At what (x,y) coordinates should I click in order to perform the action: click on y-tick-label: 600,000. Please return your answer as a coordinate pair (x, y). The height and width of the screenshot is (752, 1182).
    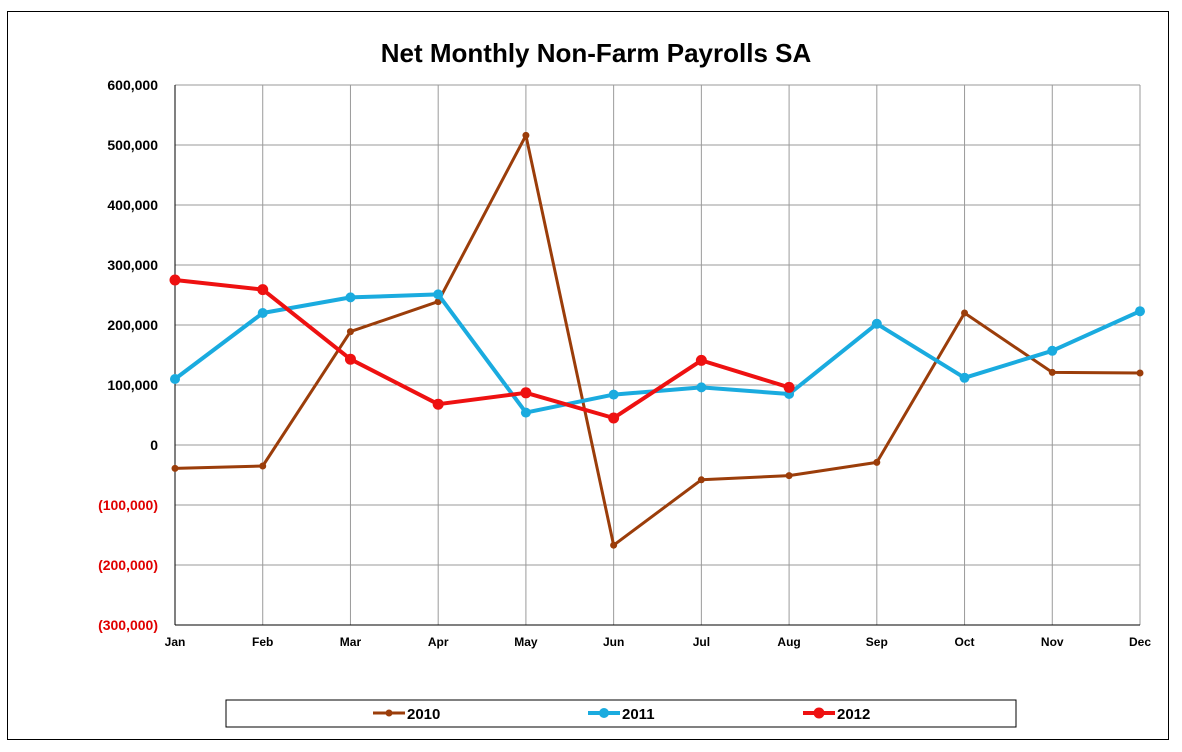
    Looking at the image, I should click on (132, 85).